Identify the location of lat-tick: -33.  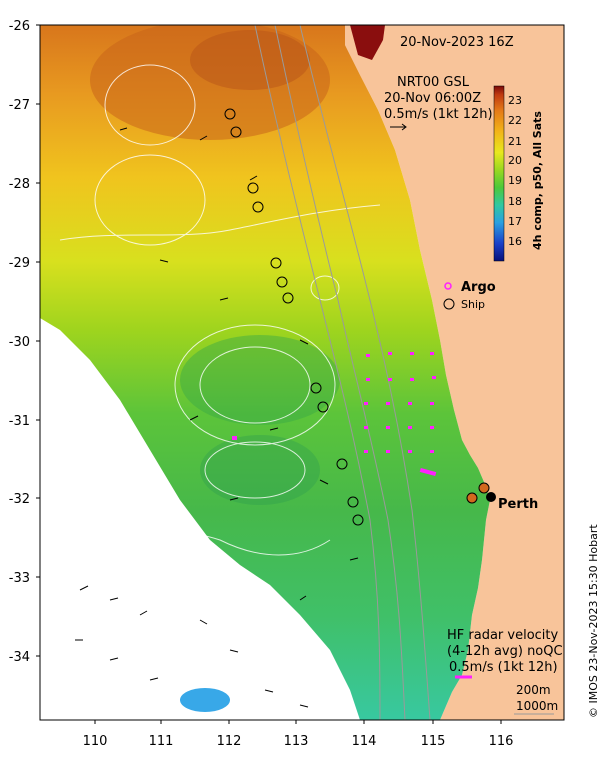
(19, 578).